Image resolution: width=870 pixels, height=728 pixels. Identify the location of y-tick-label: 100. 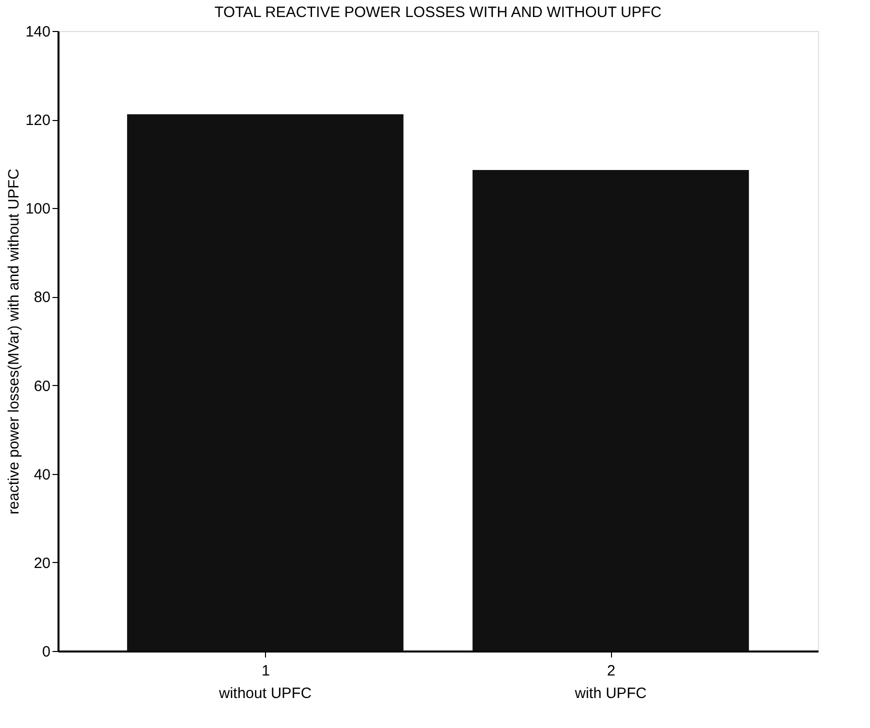
(37, 209).